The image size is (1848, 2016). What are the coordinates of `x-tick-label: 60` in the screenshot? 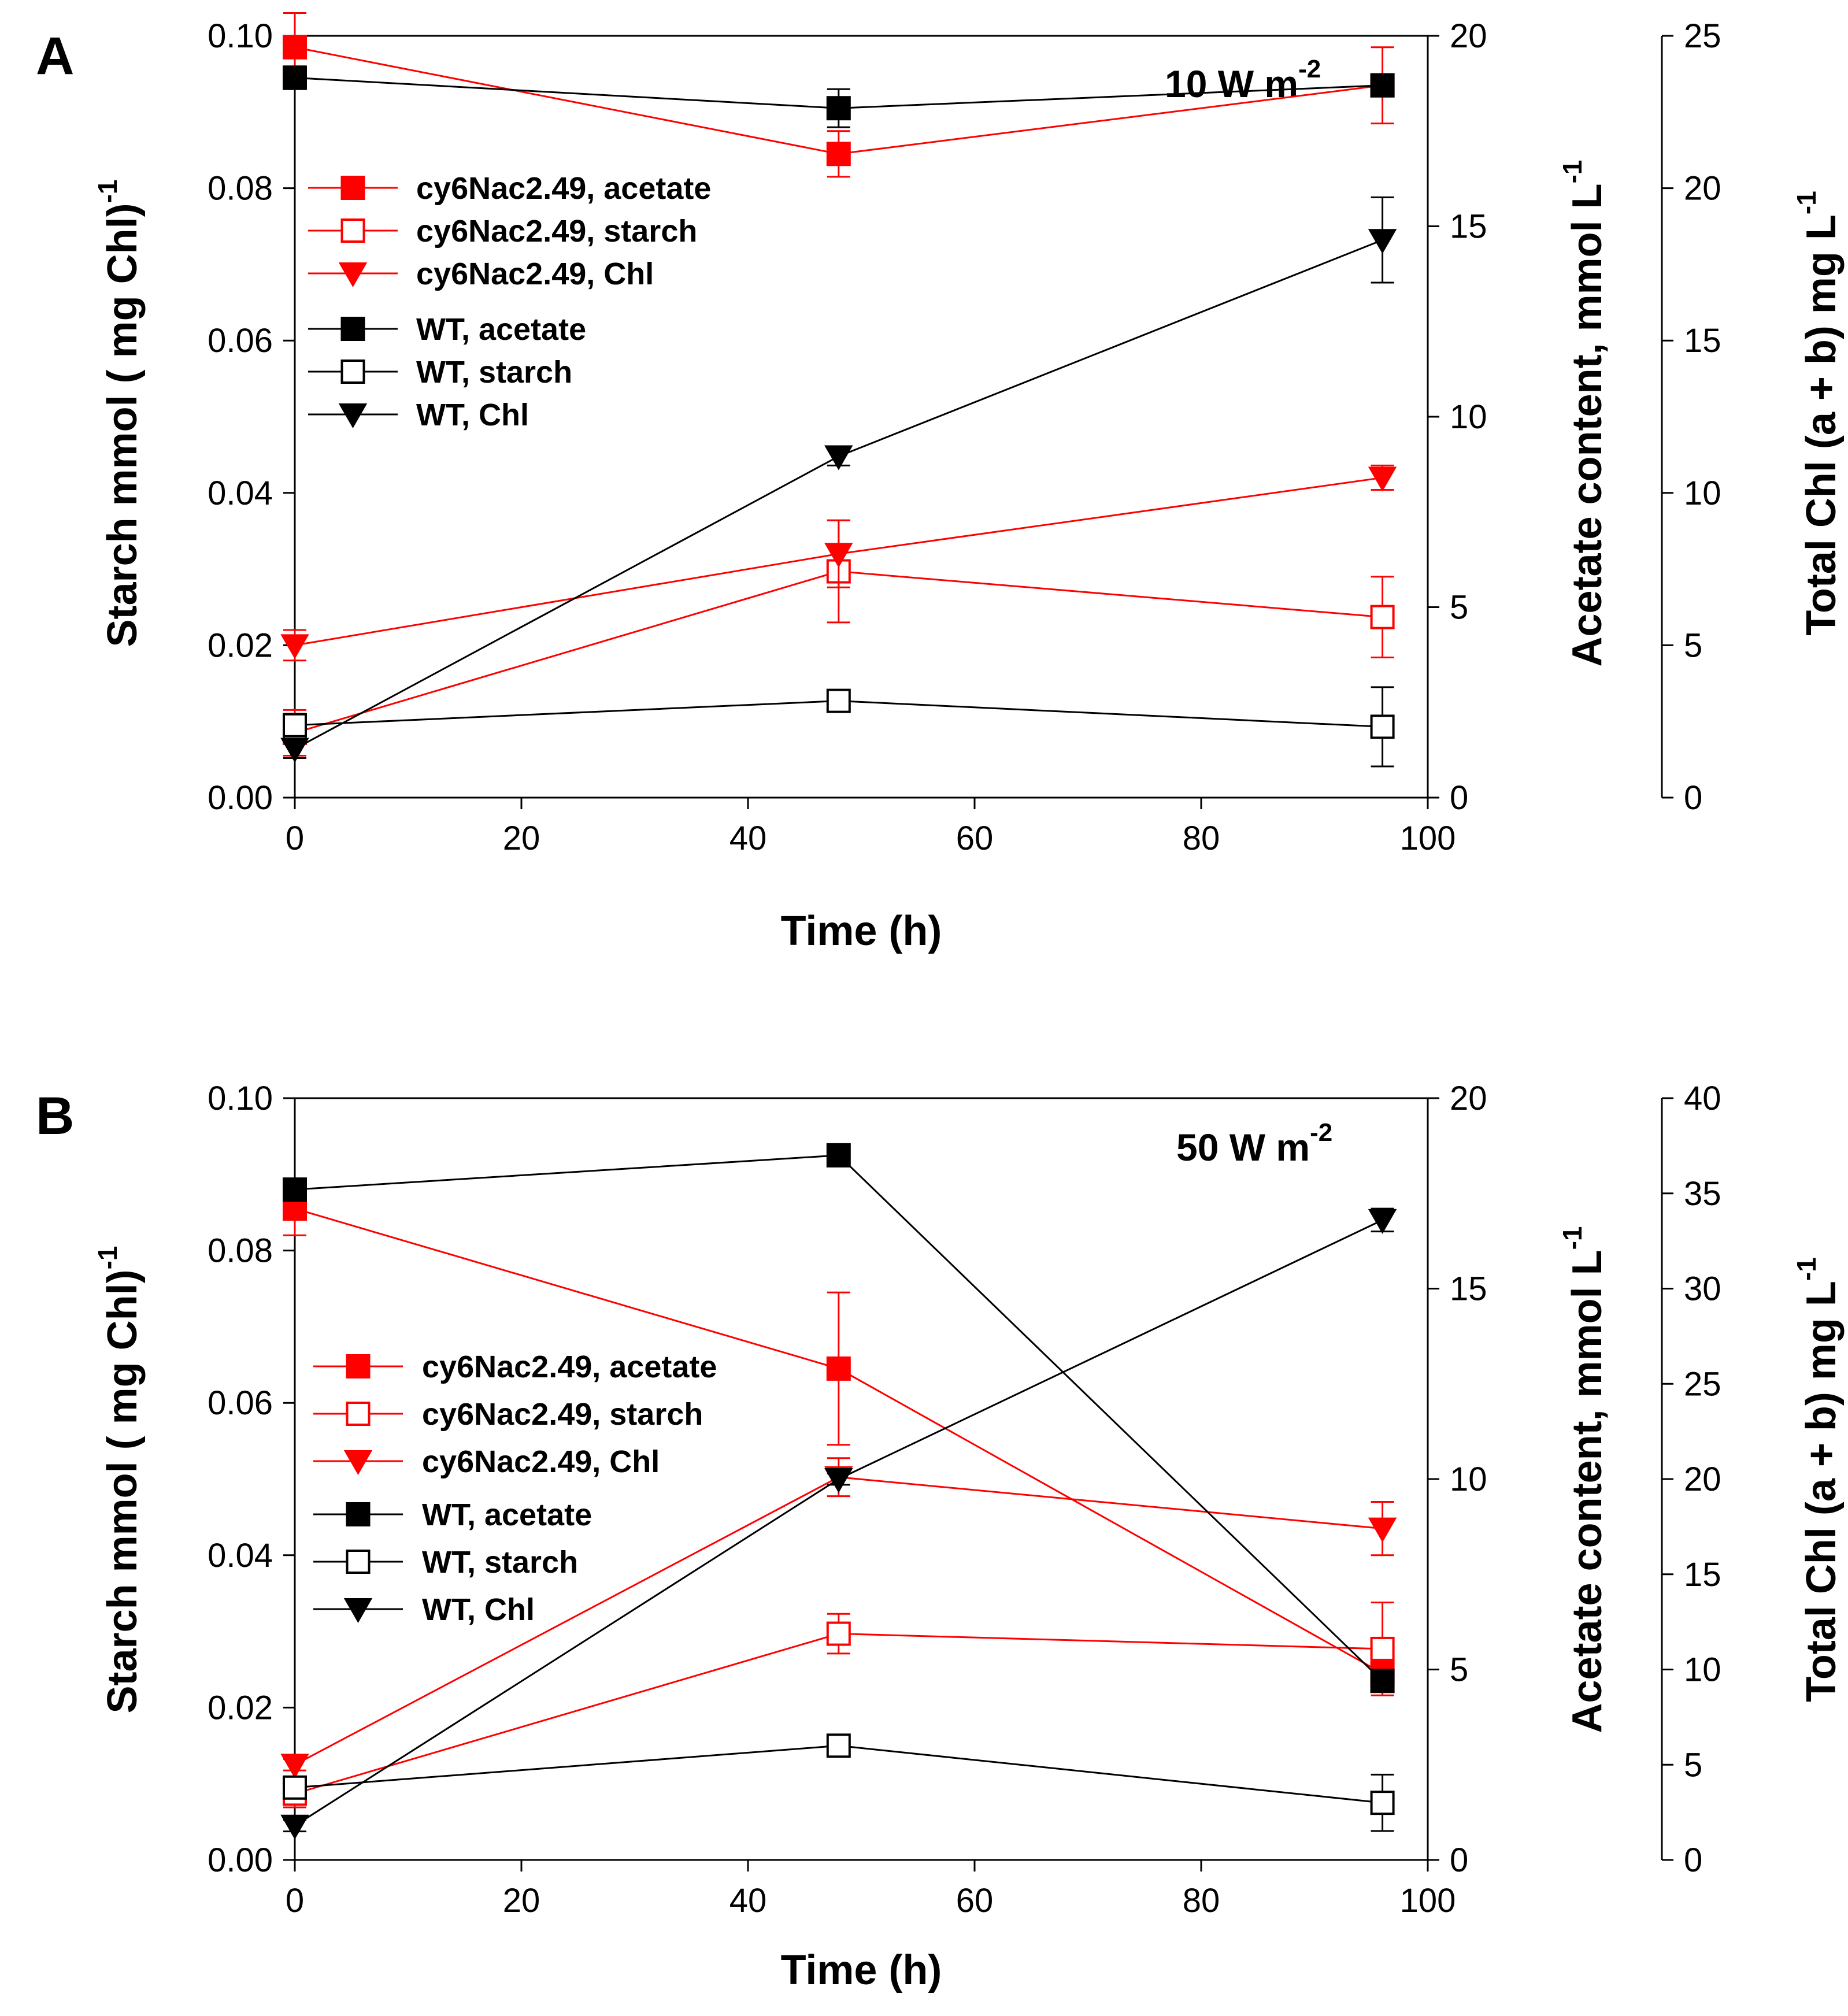 It's located at (975, 838).